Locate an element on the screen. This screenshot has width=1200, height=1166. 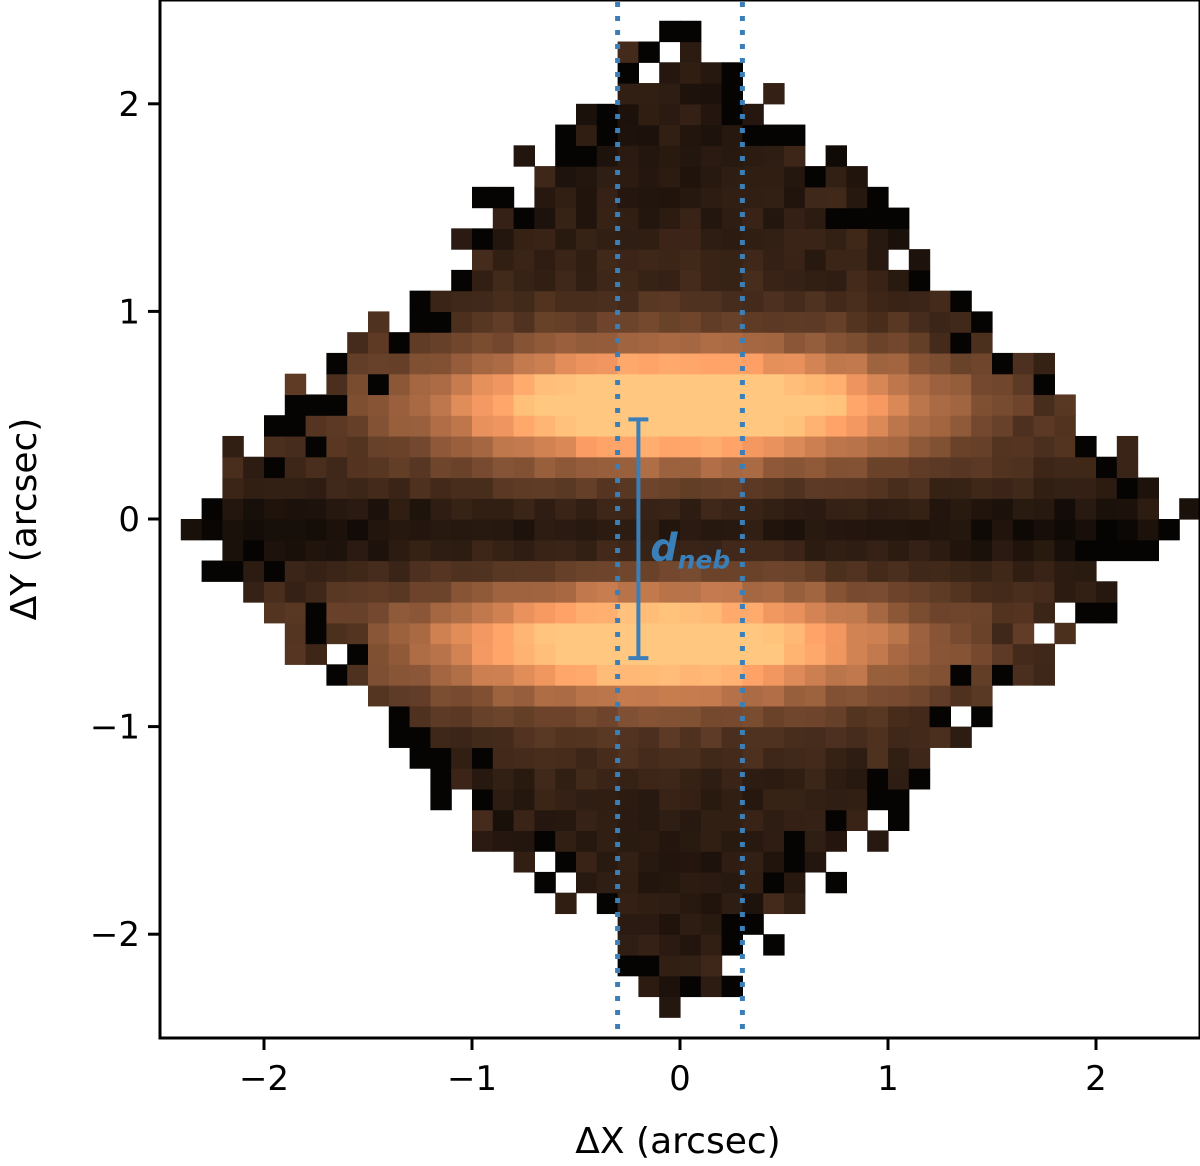
y-tick-label: 0 is located at coordinates (129, 520).